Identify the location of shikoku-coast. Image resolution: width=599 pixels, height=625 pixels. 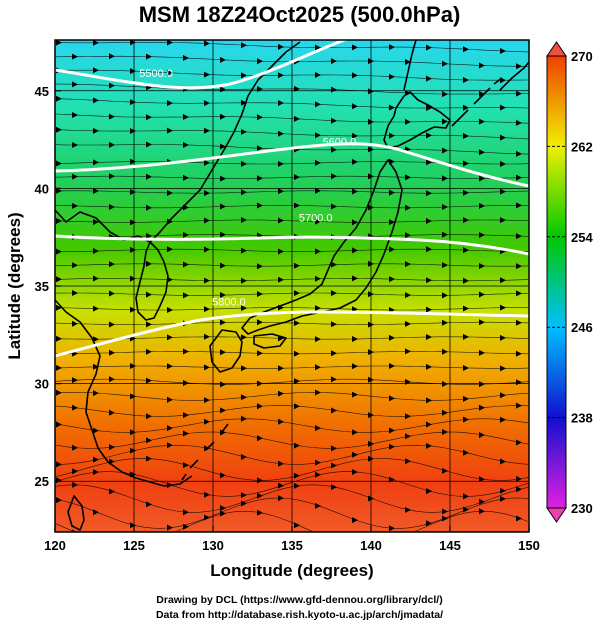
(270, 341).